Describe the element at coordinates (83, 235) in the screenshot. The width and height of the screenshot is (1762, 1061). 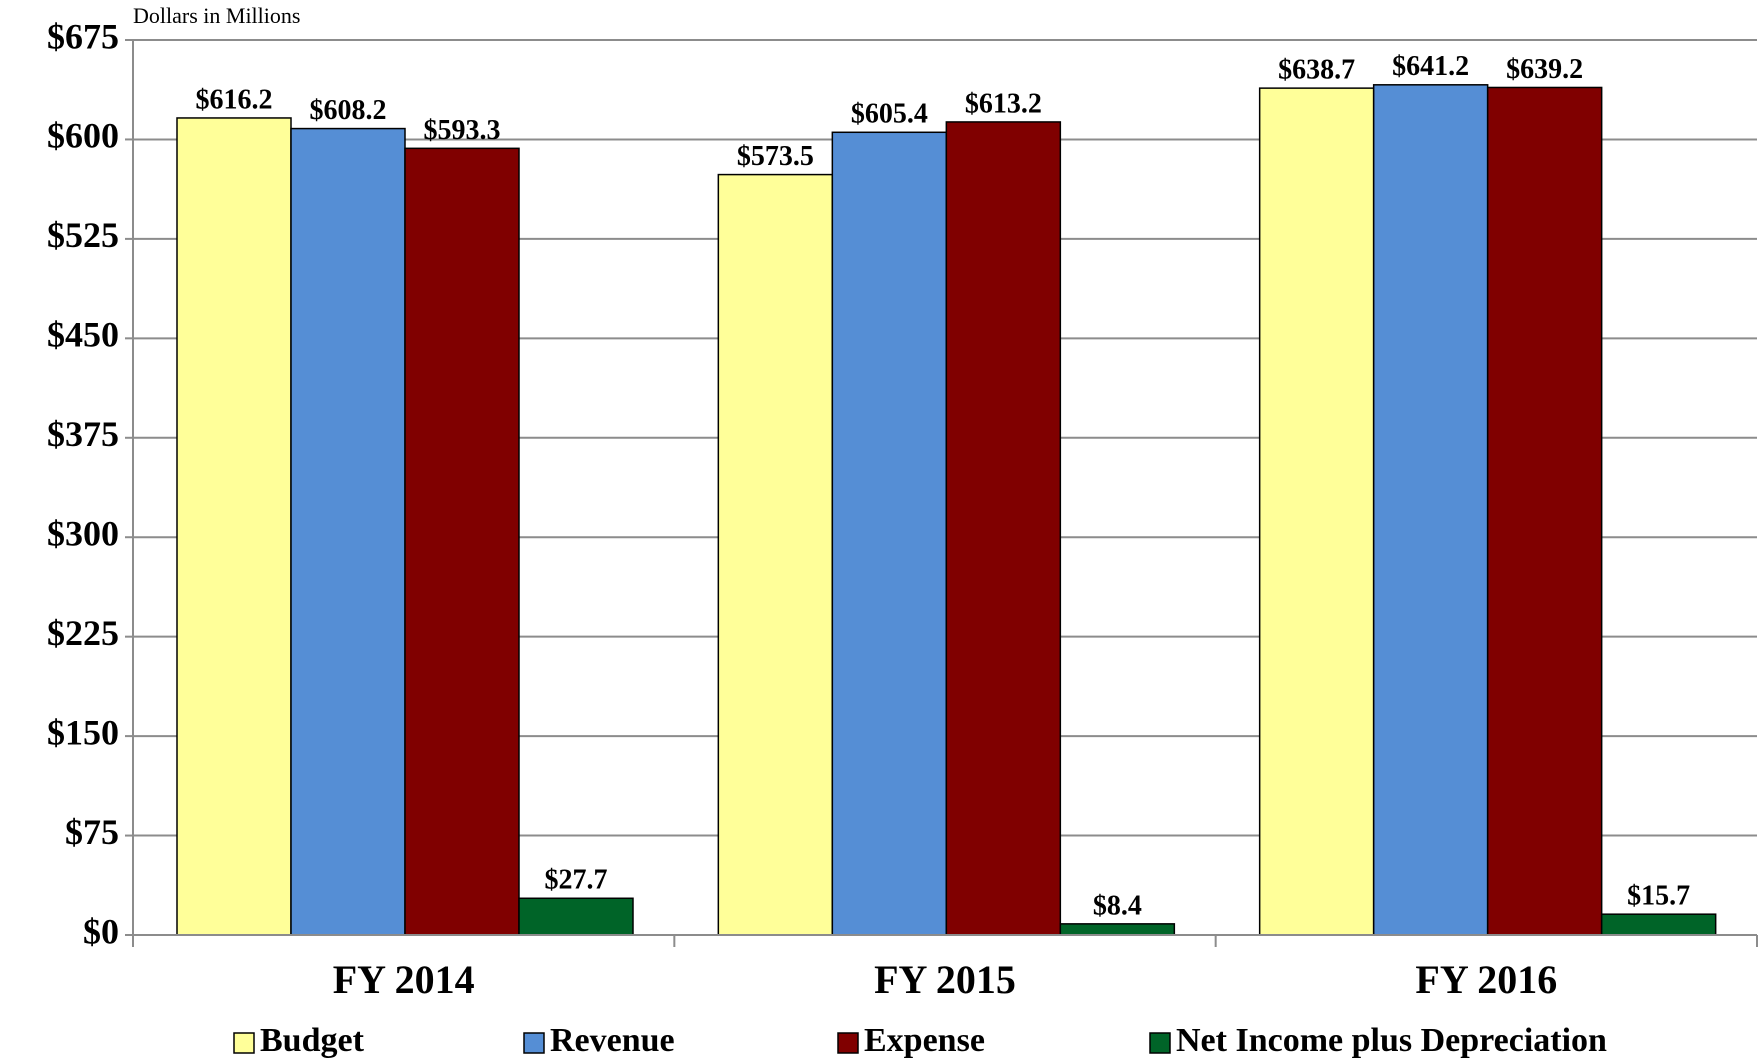
I see `y-tick-label: $525` at that location.